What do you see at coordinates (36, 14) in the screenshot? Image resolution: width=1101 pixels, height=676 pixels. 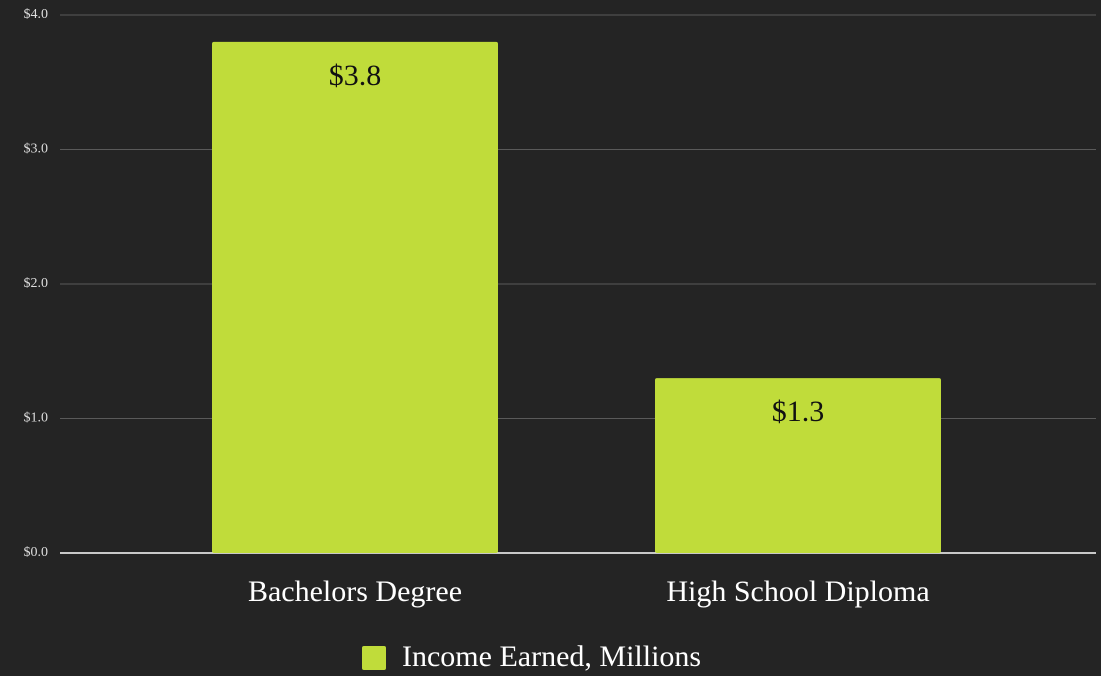 I see `y-tick-label: $4.0` at bounding box center [36, 14].